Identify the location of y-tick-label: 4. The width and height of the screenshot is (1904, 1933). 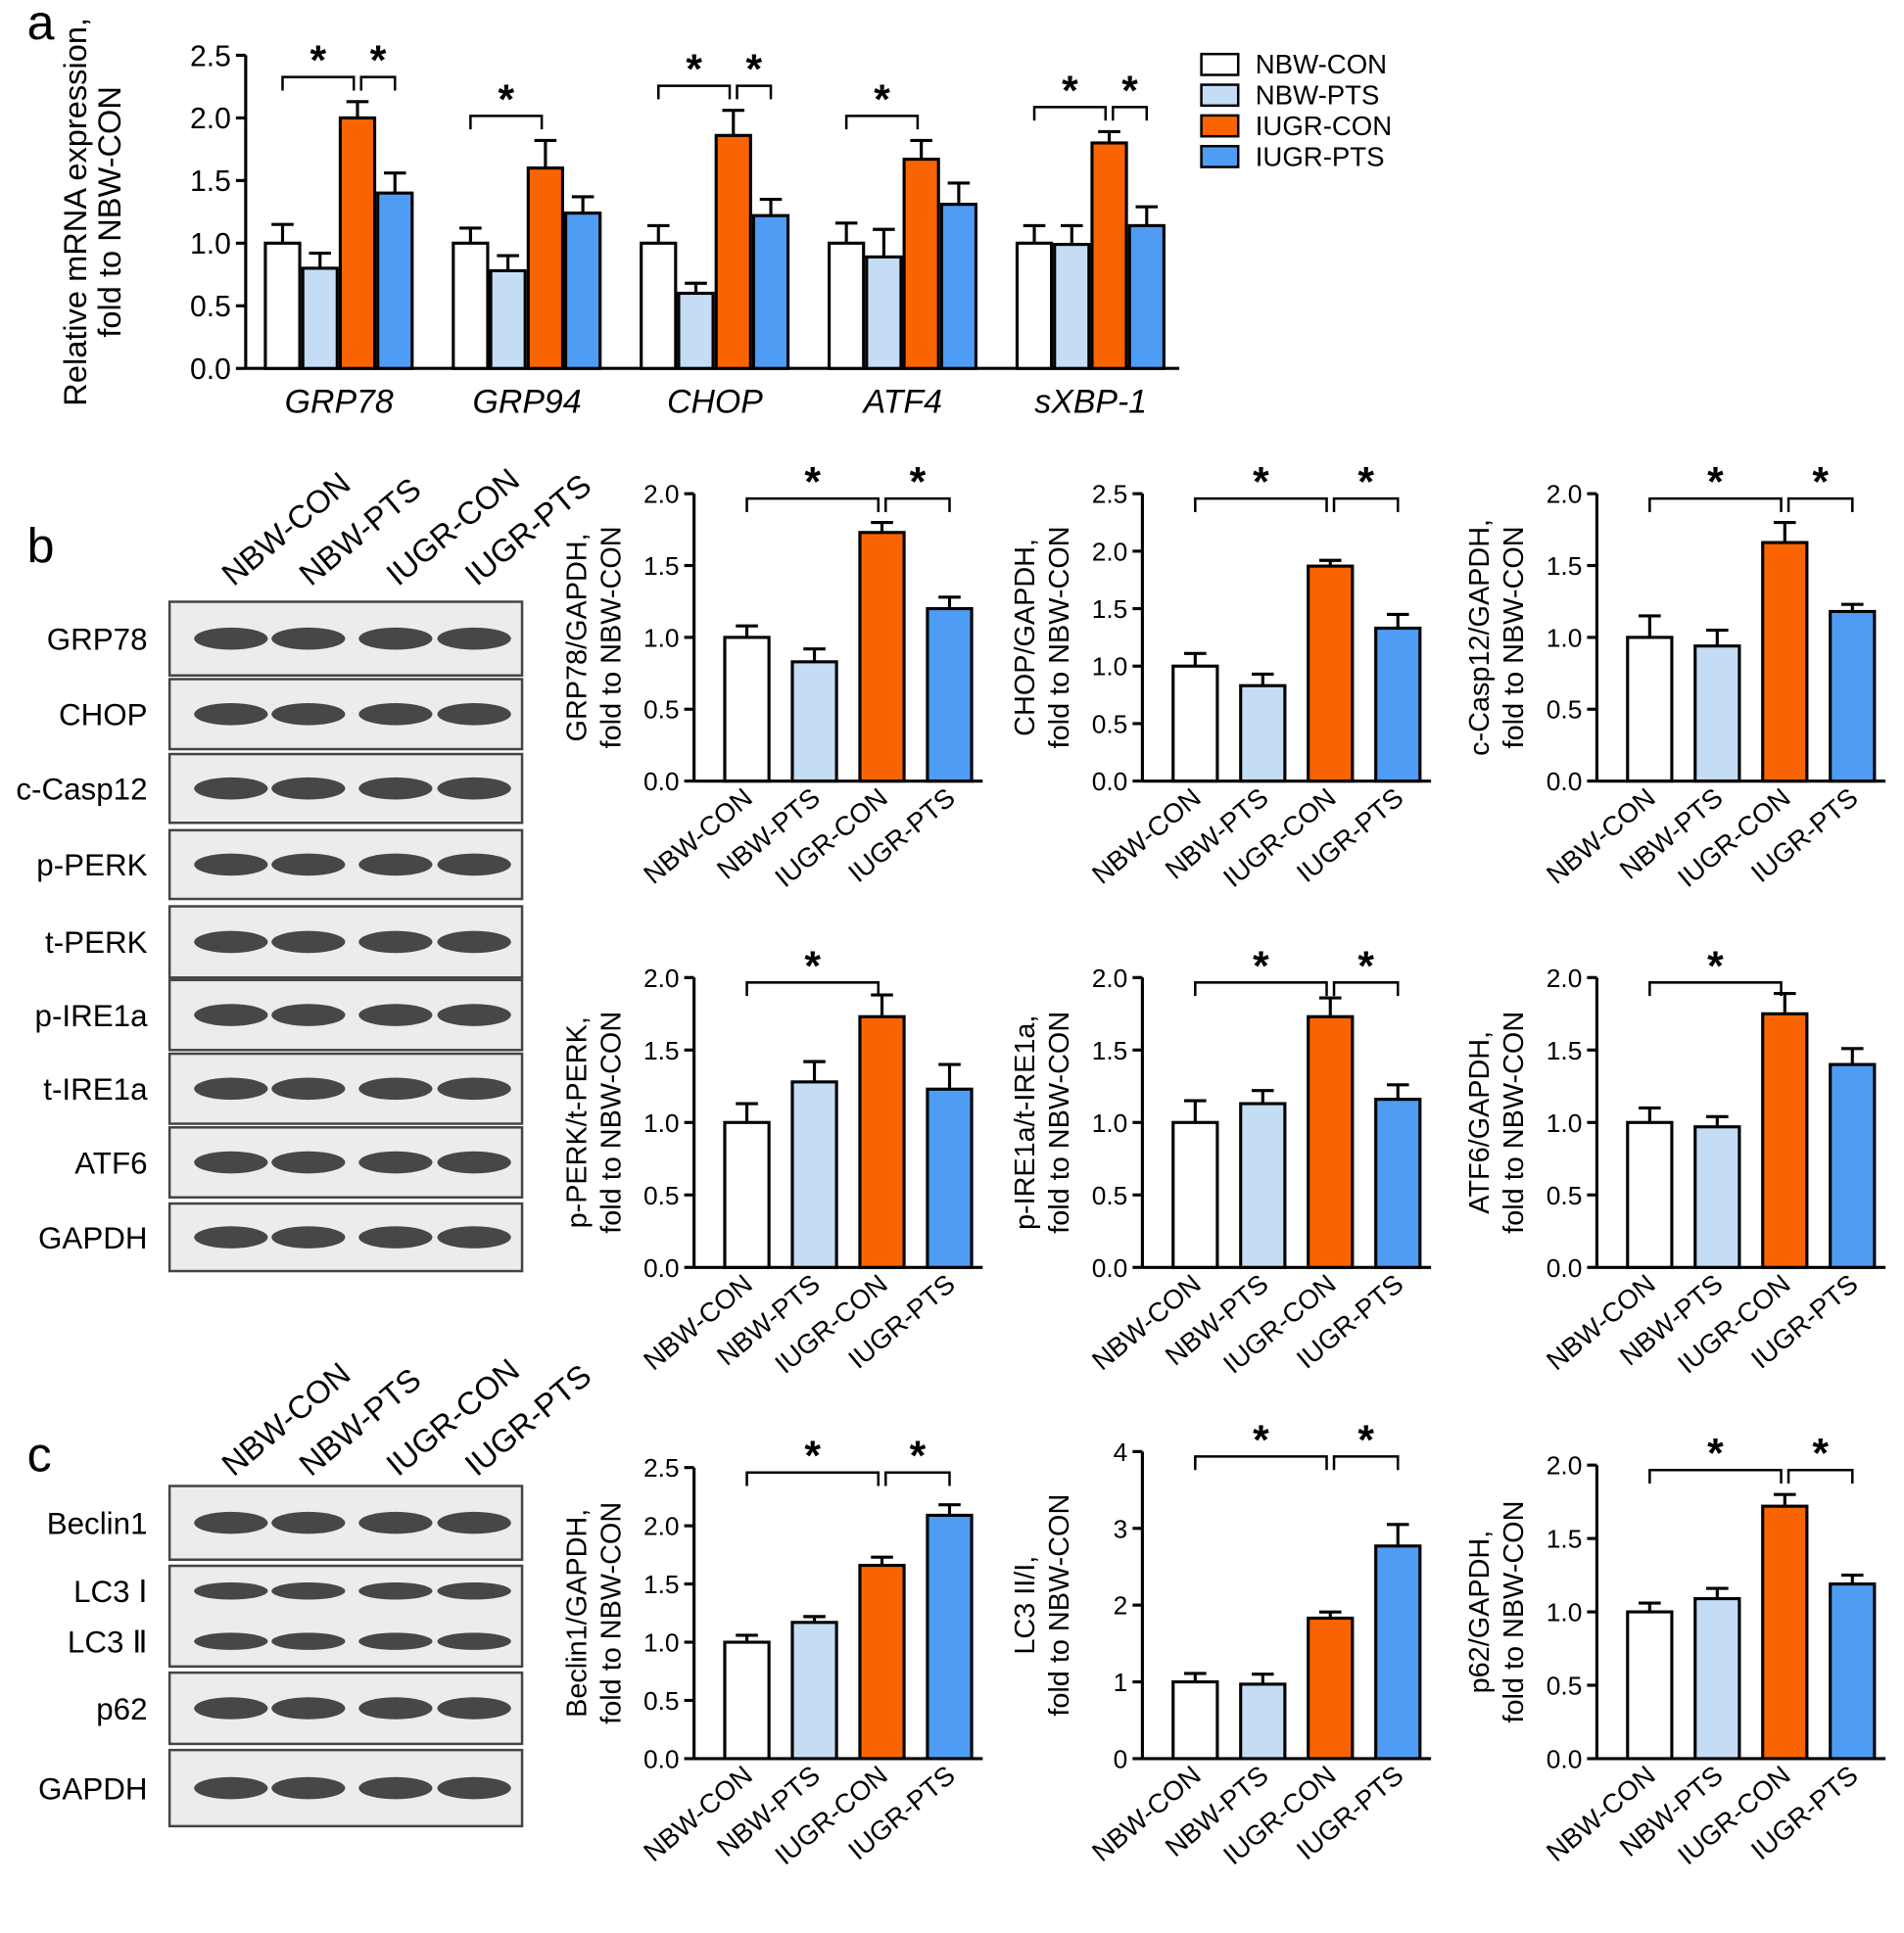
(1121, 1452).